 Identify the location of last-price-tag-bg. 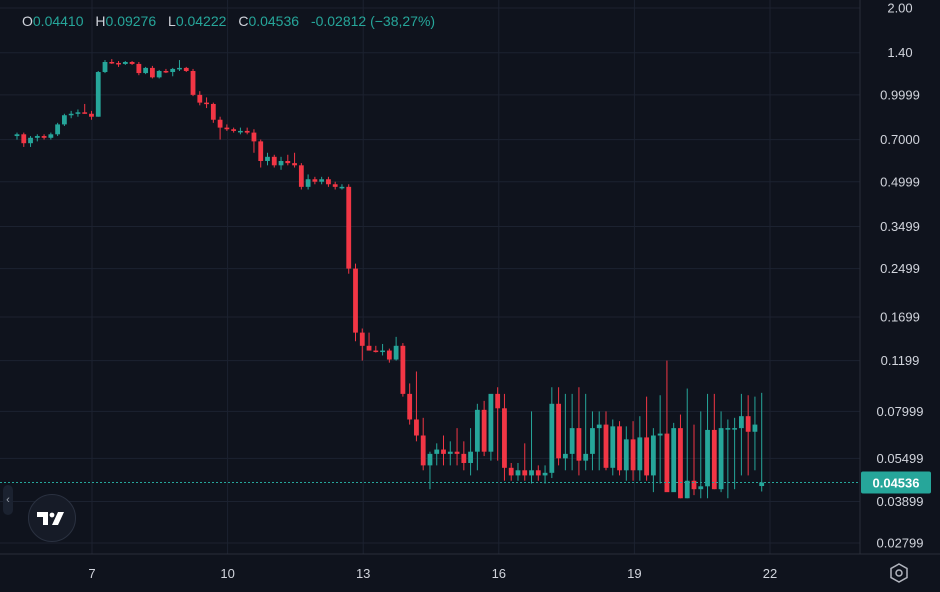
(896, 482).